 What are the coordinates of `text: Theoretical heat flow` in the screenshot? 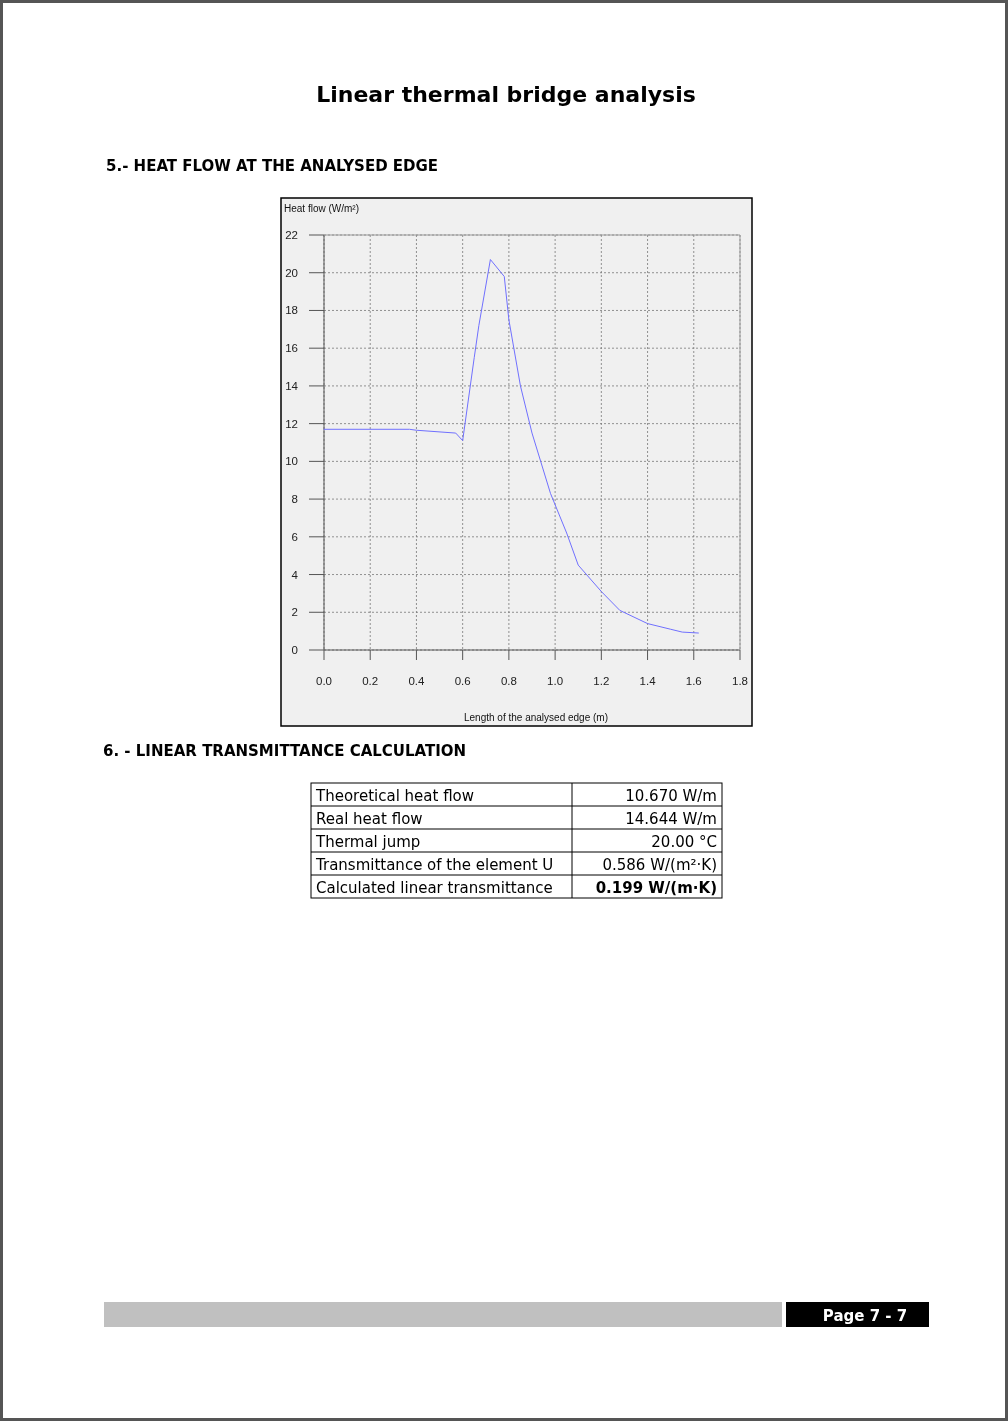 It's located at (395, 796).